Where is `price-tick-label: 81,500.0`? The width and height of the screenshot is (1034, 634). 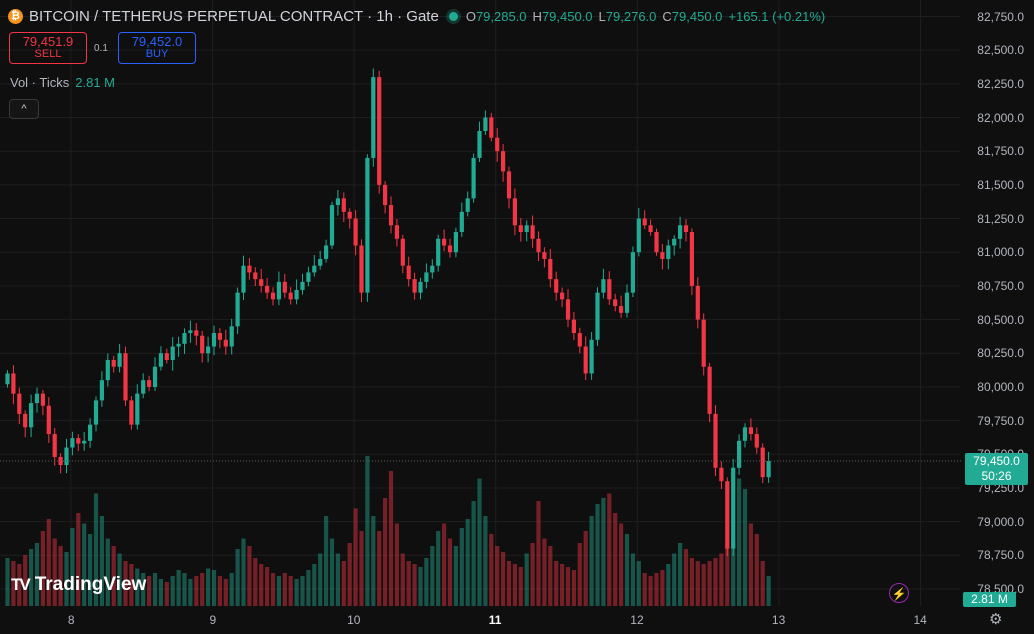 price-tick-label: 81,500.0 is located at coordinates (1000, 184).